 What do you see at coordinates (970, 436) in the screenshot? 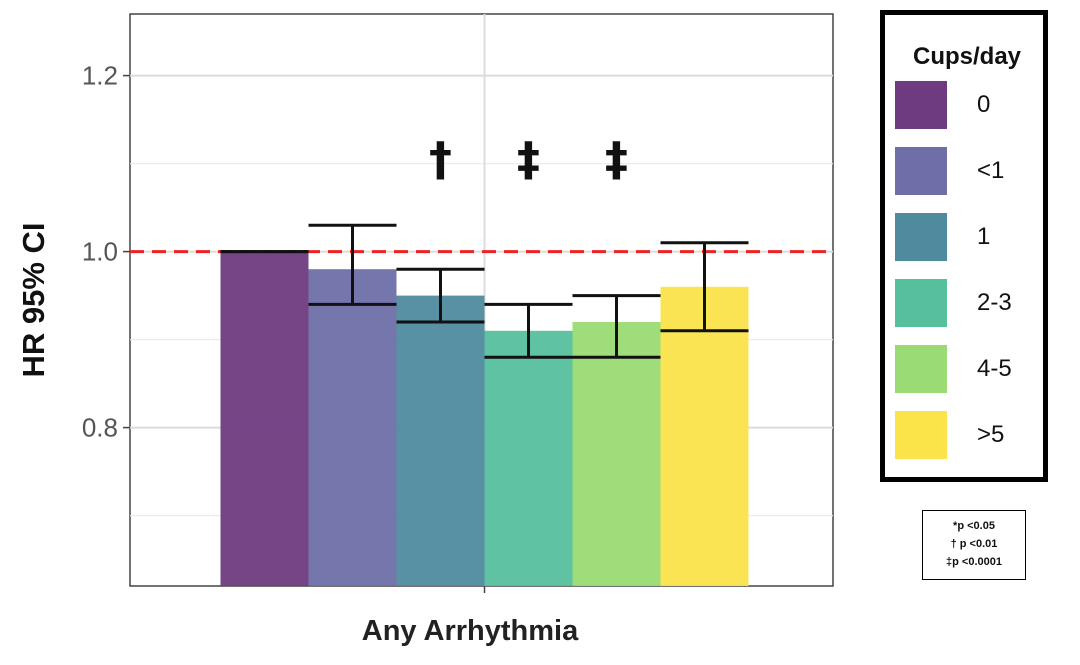
I see `legend-entry: >5` at bounding box center [970, 436].